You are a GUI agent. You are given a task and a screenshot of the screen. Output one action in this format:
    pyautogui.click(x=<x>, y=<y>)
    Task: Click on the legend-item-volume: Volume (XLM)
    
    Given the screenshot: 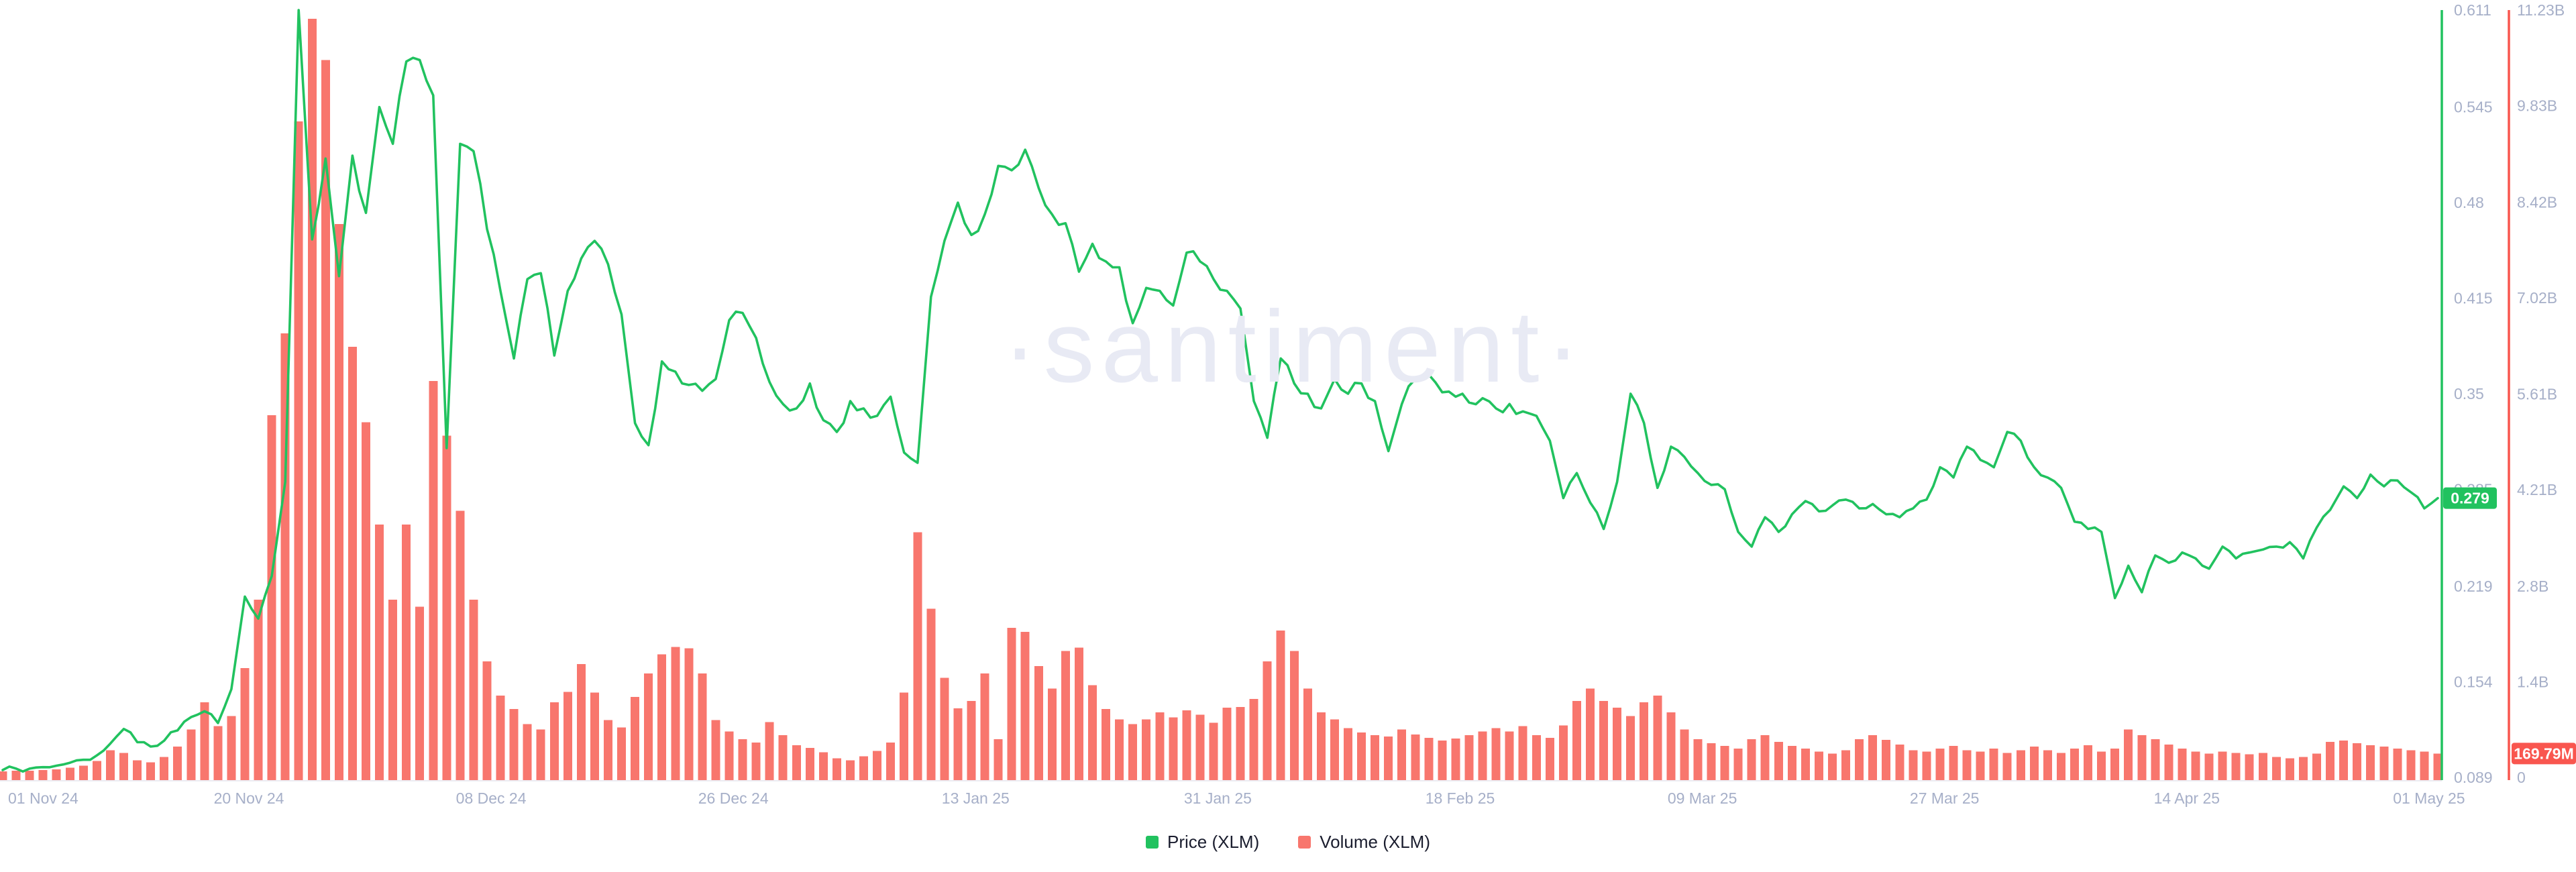 What is the action you would take?
    pyautogui.click(x=1364, y=843)
    